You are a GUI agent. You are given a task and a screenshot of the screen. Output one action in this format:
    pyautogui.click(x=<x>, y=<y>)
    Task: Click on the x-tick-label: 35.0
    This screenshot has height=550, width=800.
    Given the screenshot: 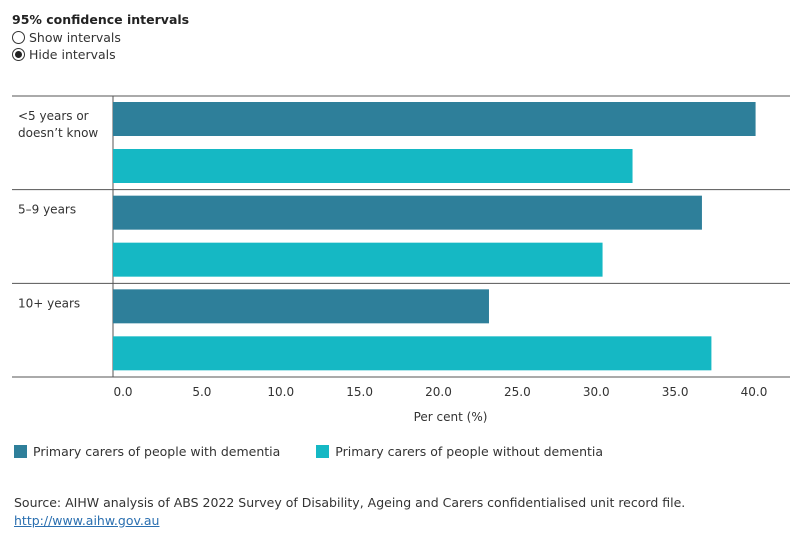 What is the action you would take?
    pyautogui.click(x=675, y=392)
    